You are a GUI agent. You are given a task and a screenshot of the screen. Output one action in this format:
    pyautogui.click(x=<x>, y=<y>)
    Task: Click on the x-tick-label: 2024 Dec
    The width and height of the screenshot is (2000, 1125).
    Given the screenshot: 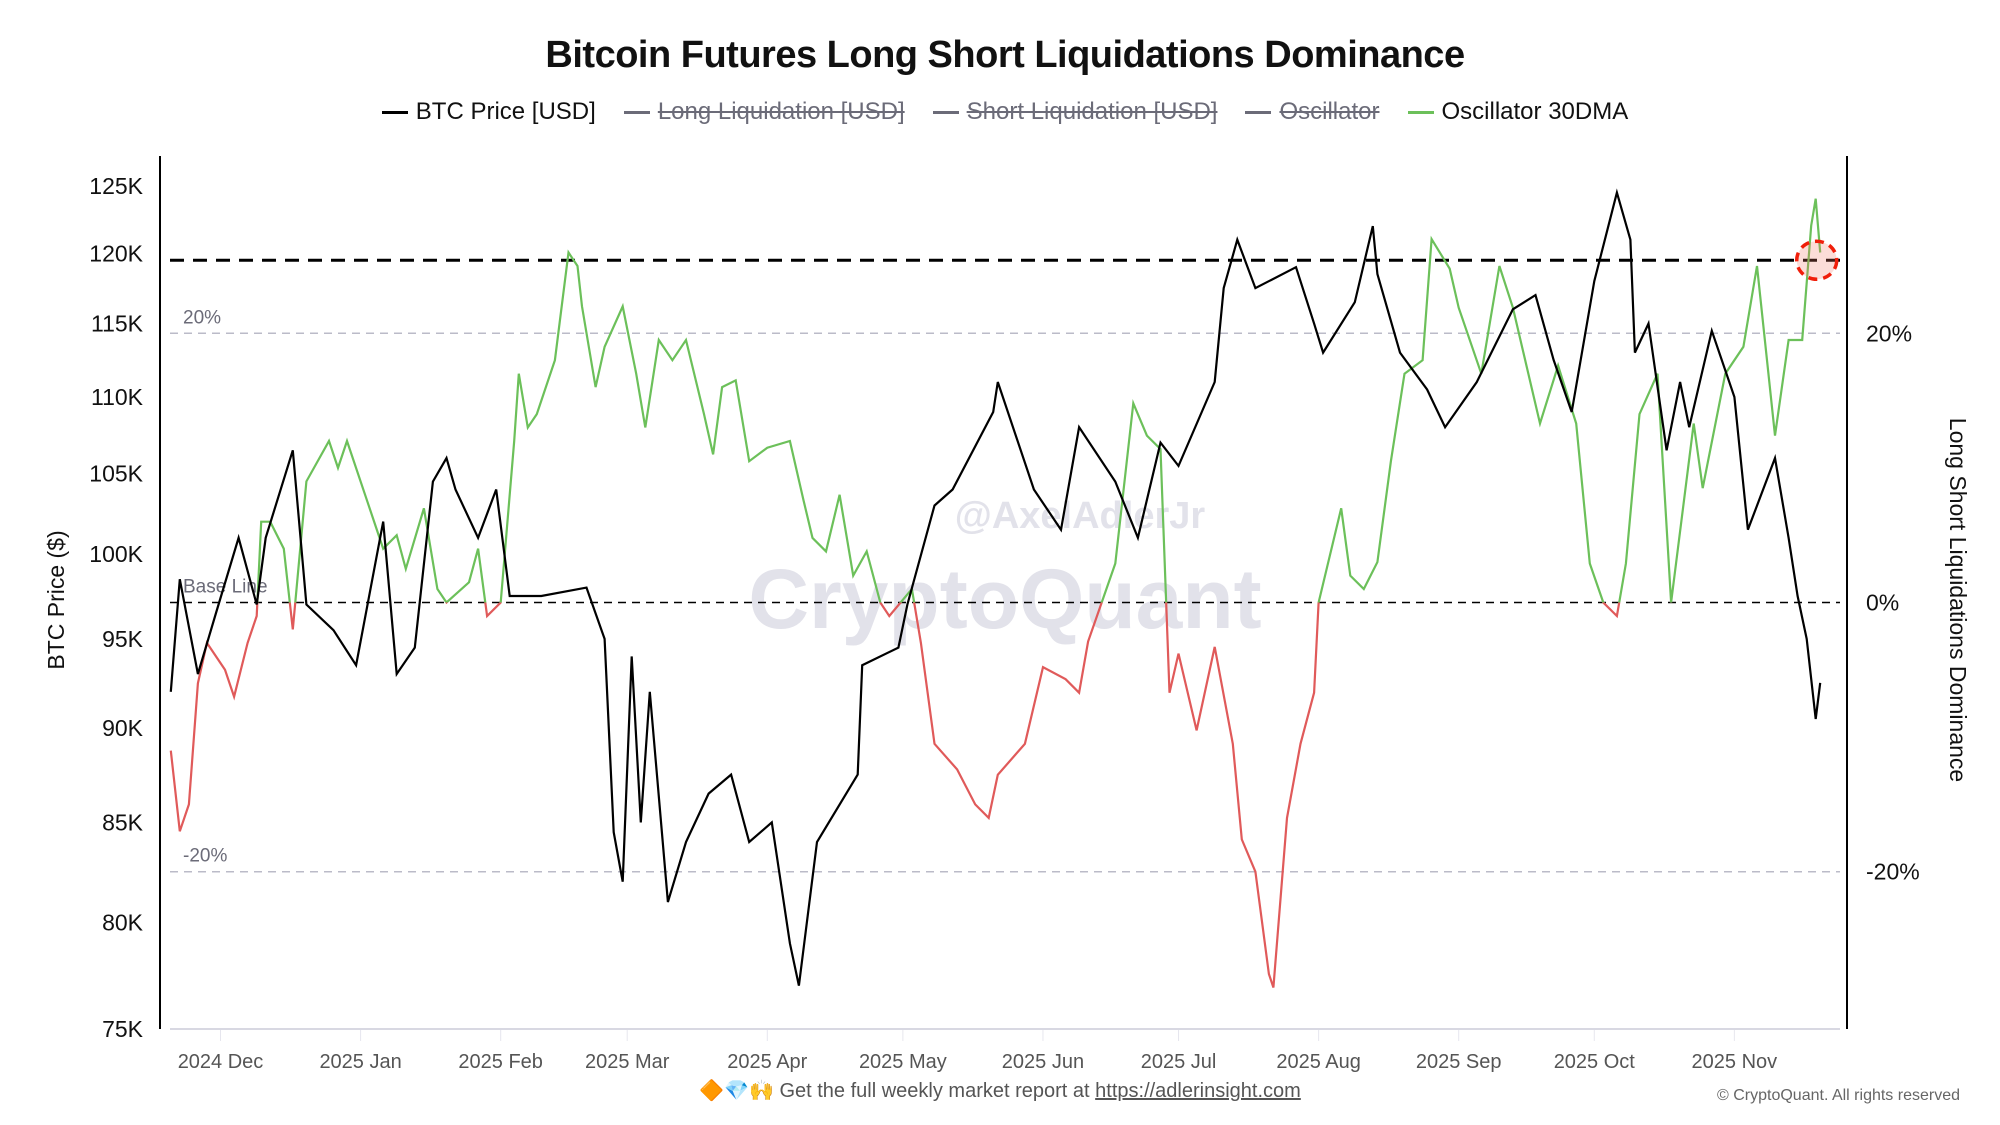 What is the action you would take?
    pyautogui.click(x=221, y=1062)
    